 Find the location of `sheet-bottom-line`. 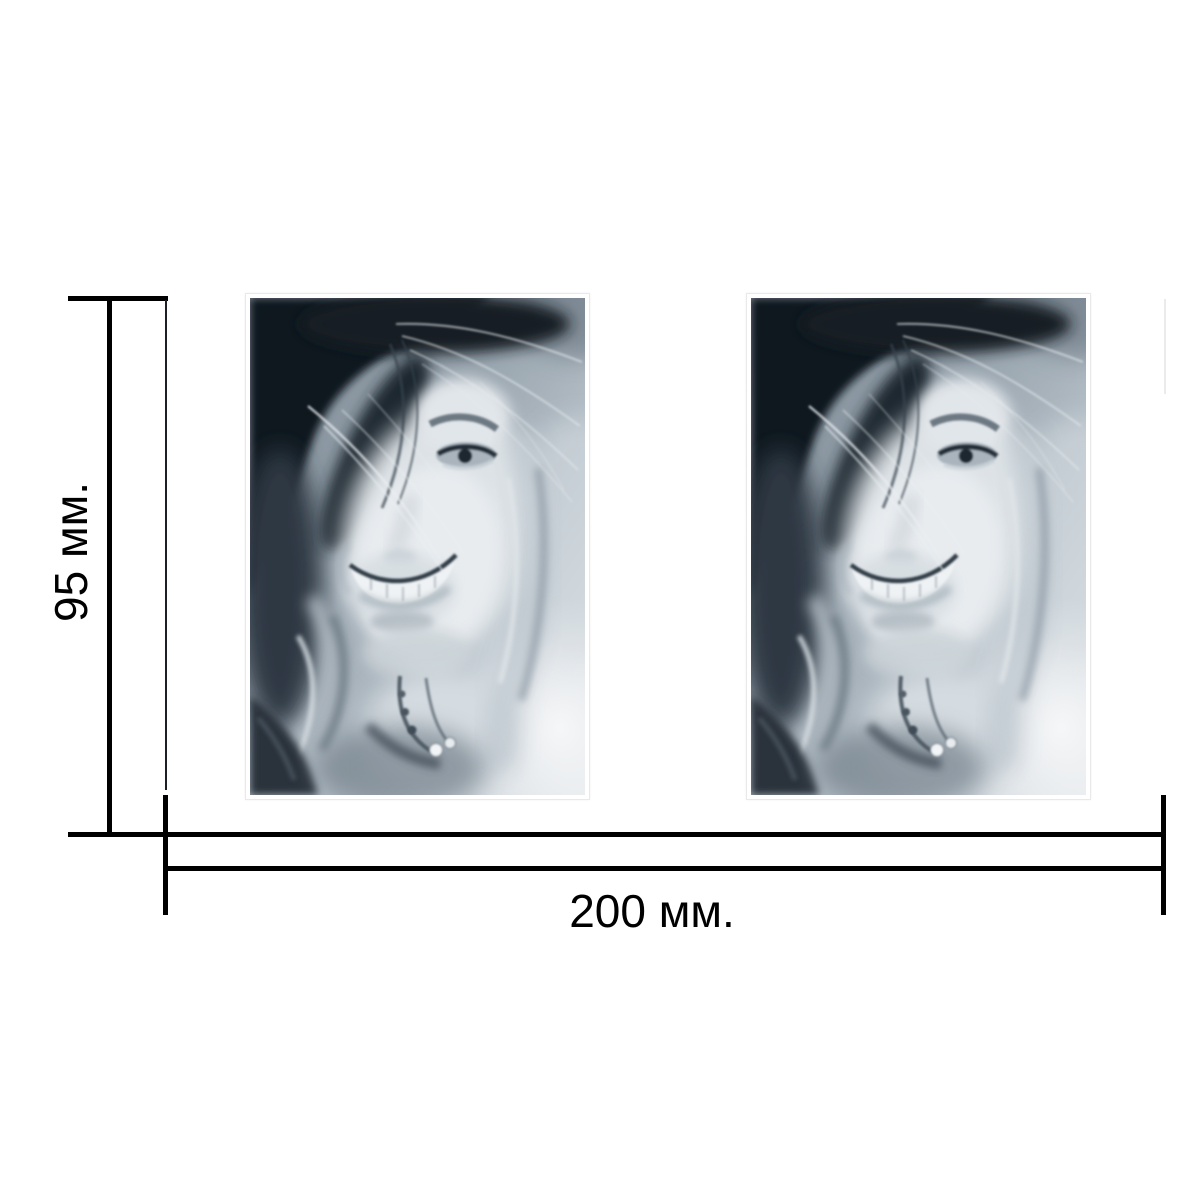

sheet-bottom-line is located at coordinates (617, 834).